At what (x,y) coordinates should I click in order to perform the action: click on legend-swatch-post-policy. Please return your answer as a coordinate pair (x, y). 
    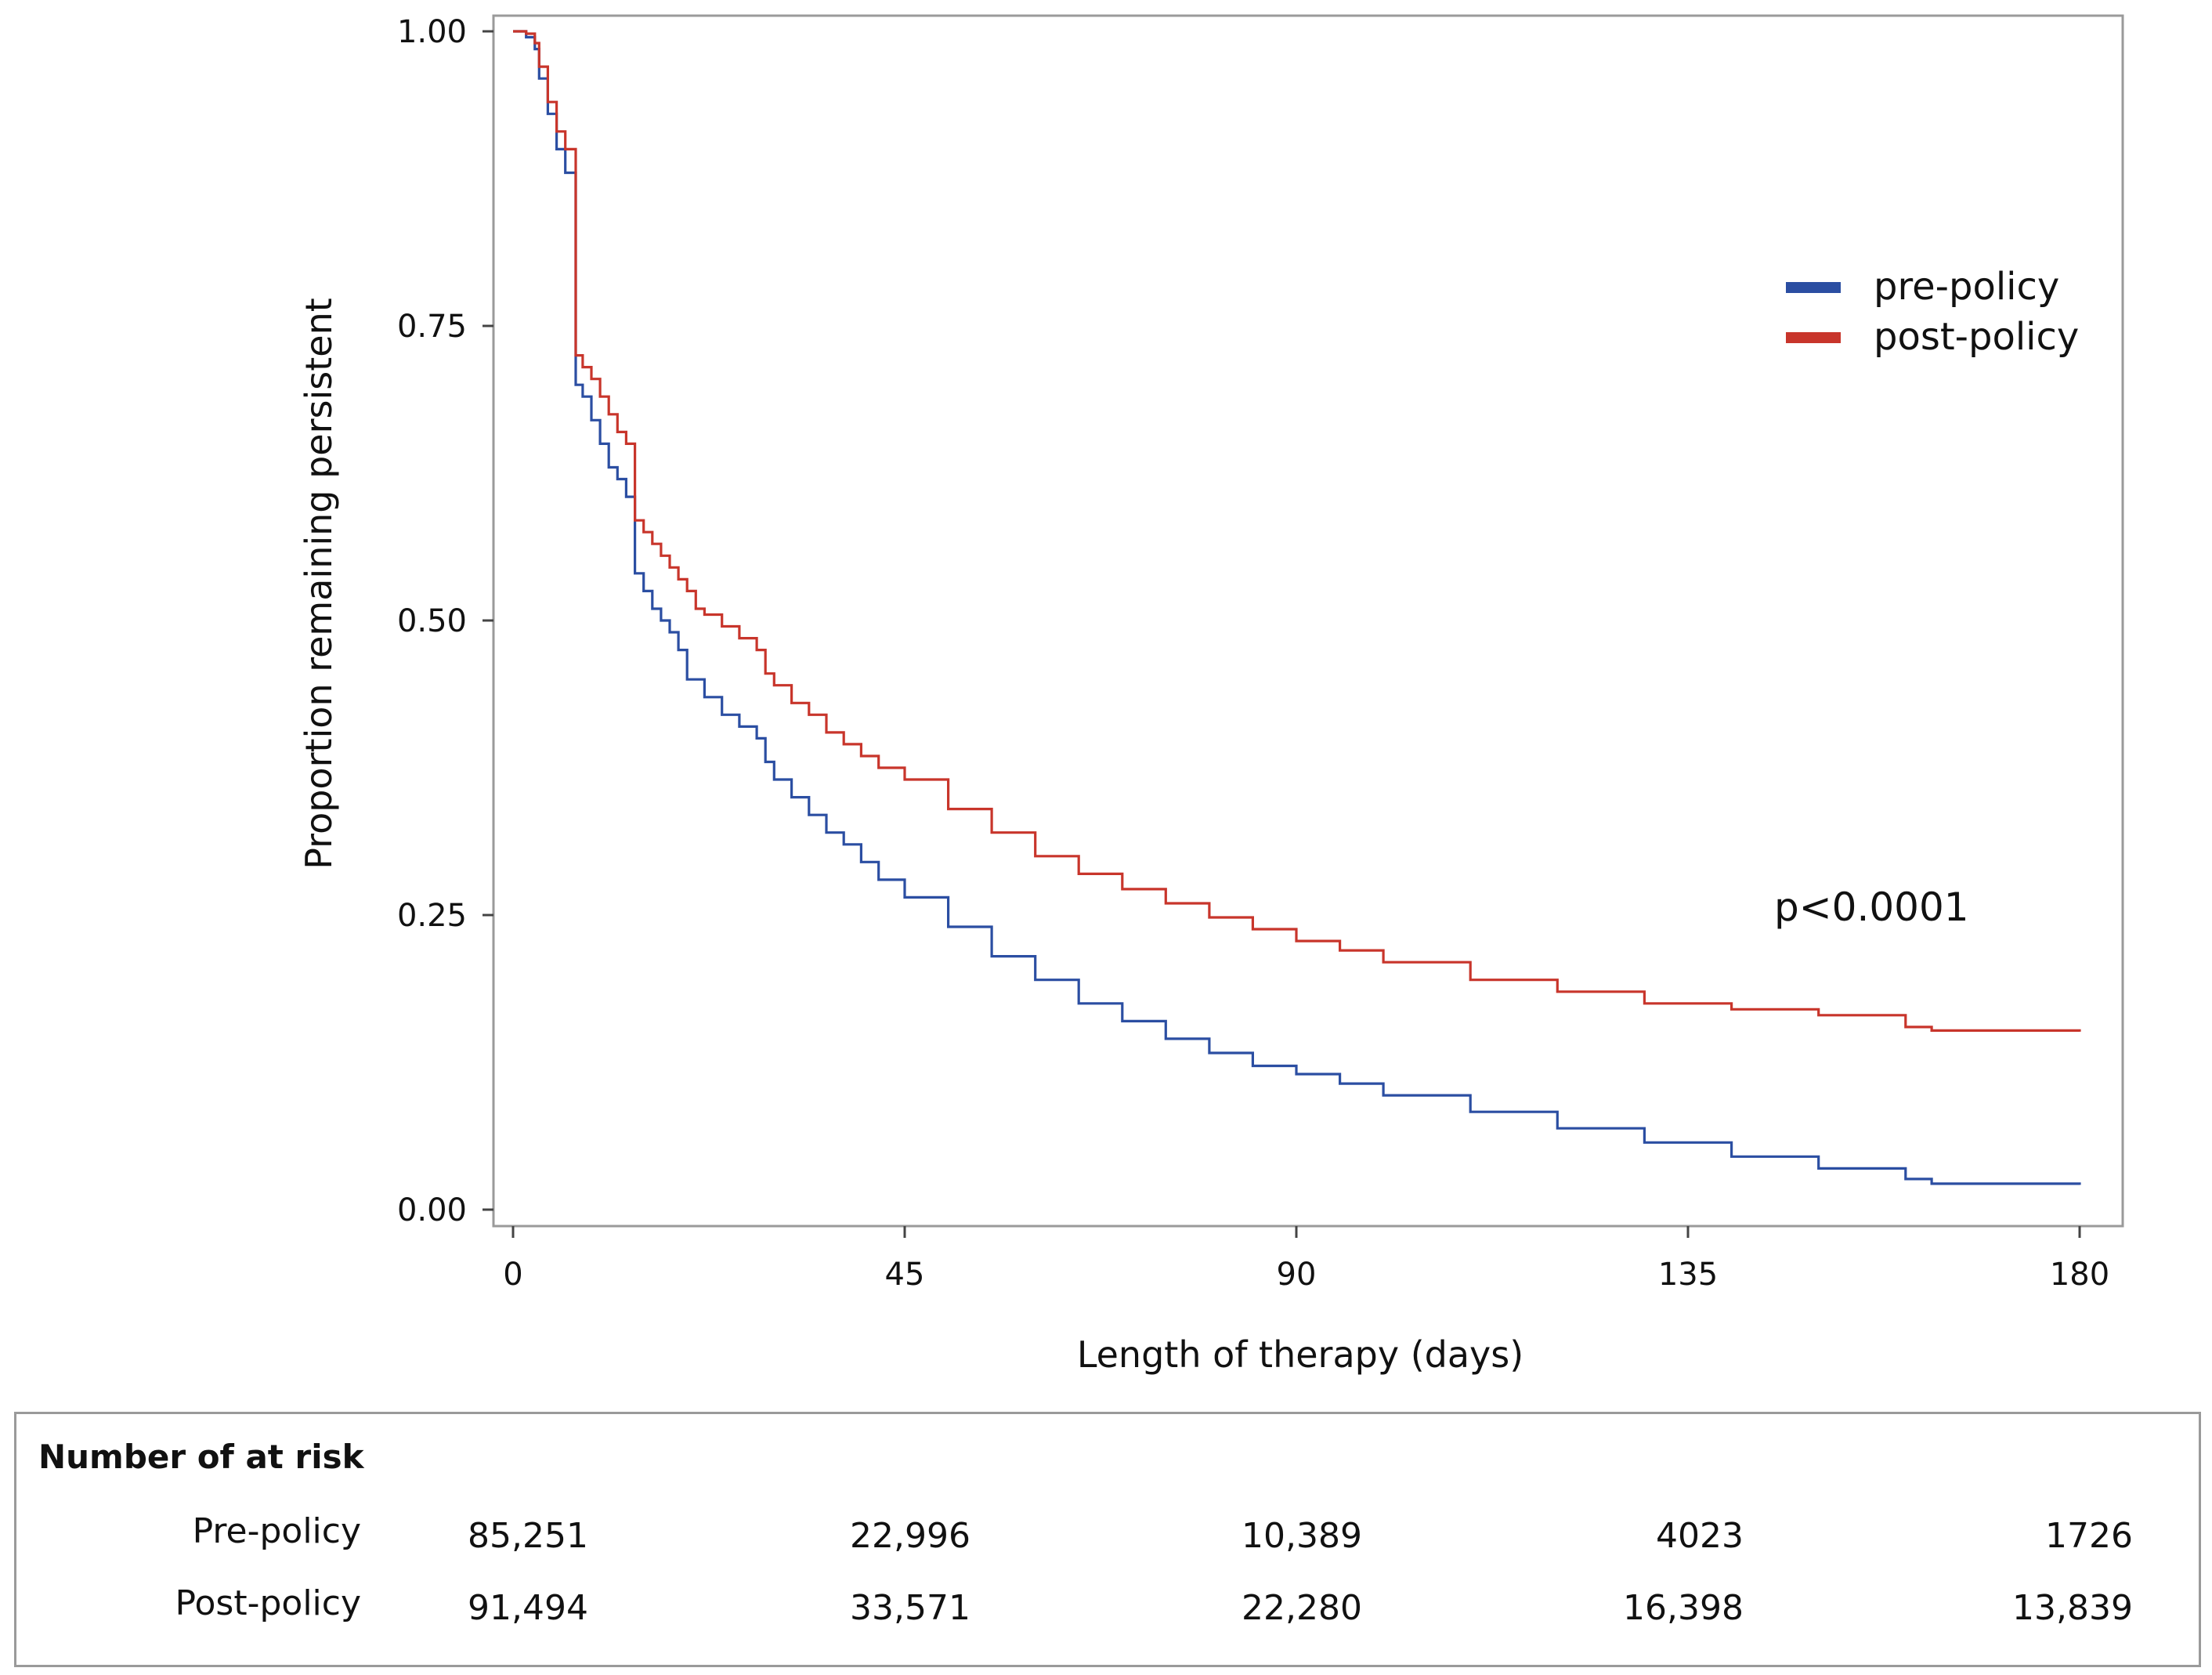
    Looking at the image, I should click on (1813, 337).